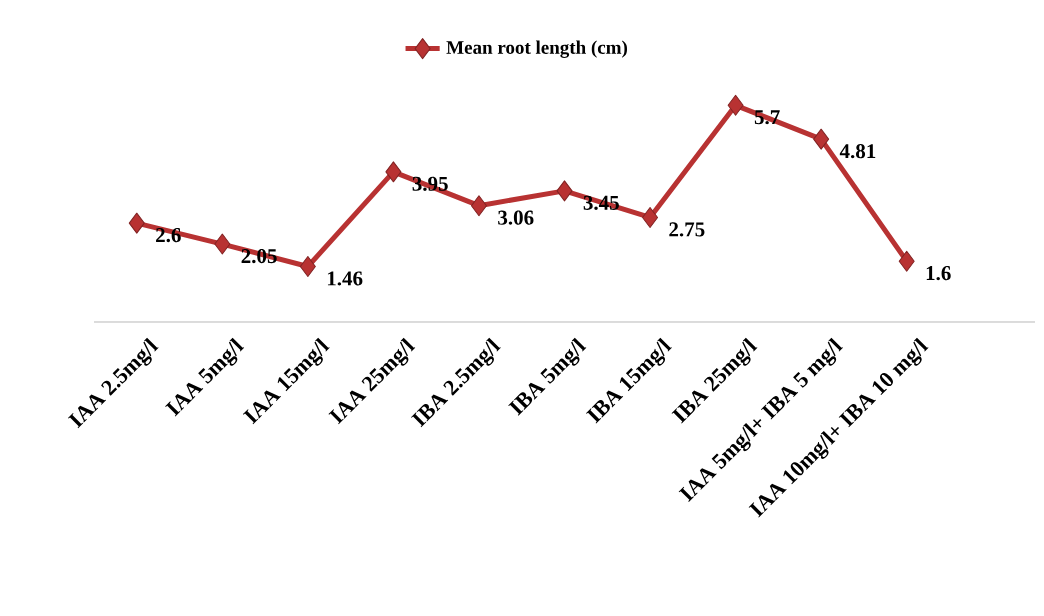 The width and height of the screenshot is (1044, 616). What do you see at coordinates (687, 229) in the screenshot?
I see `data-label: 2.75` at bounding box center [687, 229].